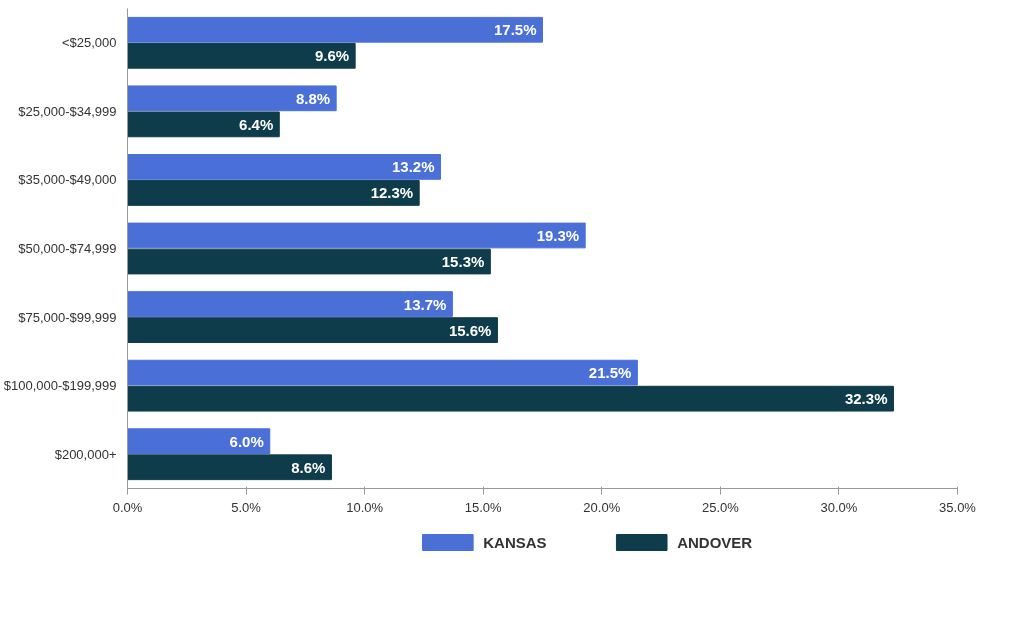  I want to click on x-tick-label: 20.0%, so click(602, 507).